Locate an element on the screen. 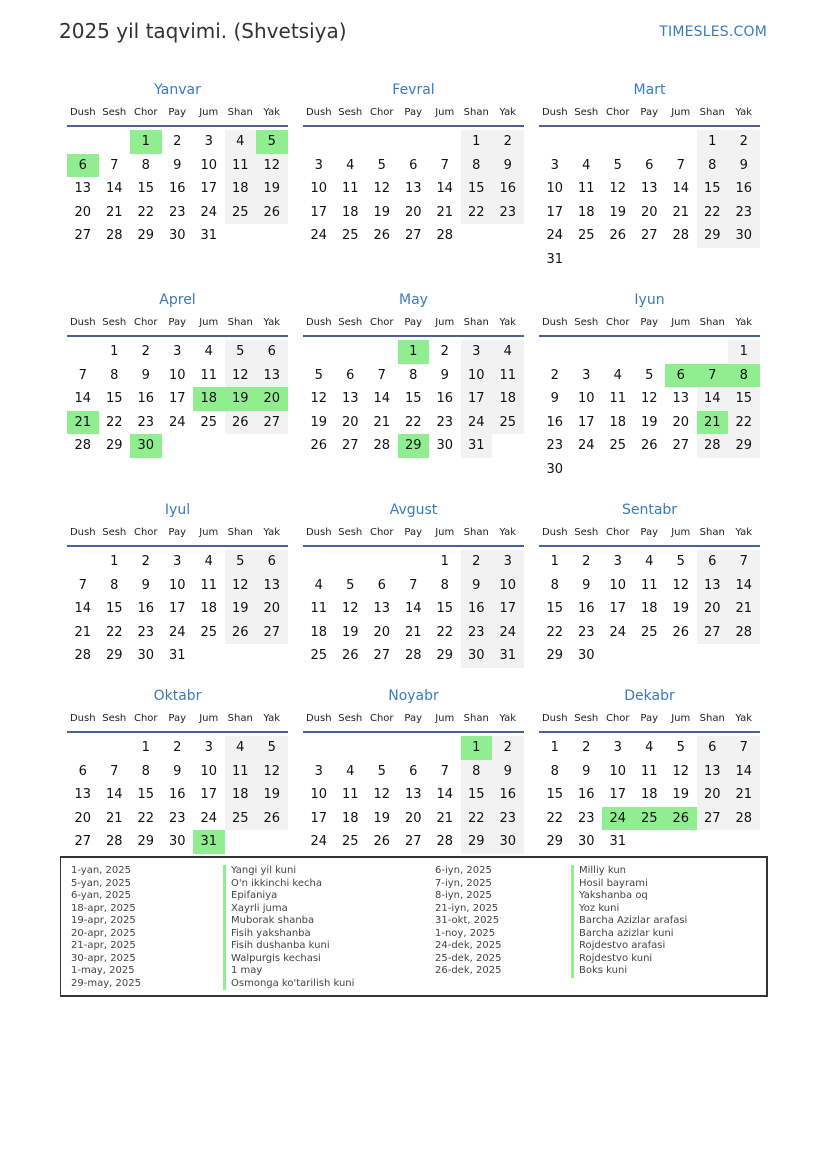 The width and height of the screenshot is (827, 1169). day-cell: 2 is located at coordinates (177, 747).